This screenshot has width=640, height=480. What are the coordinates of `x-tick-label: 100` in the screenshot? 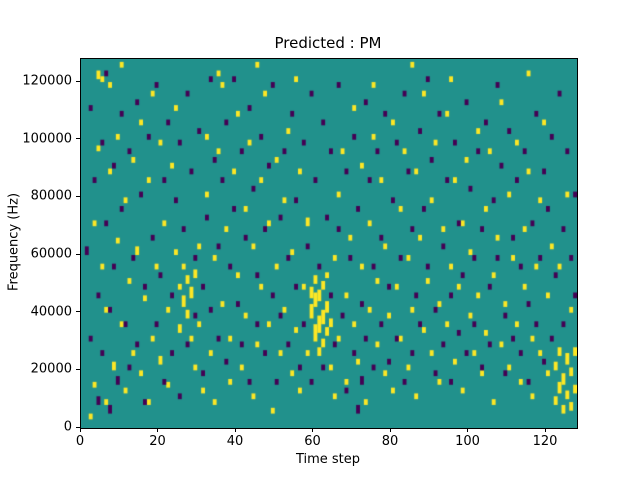 It's located at (467, 441).